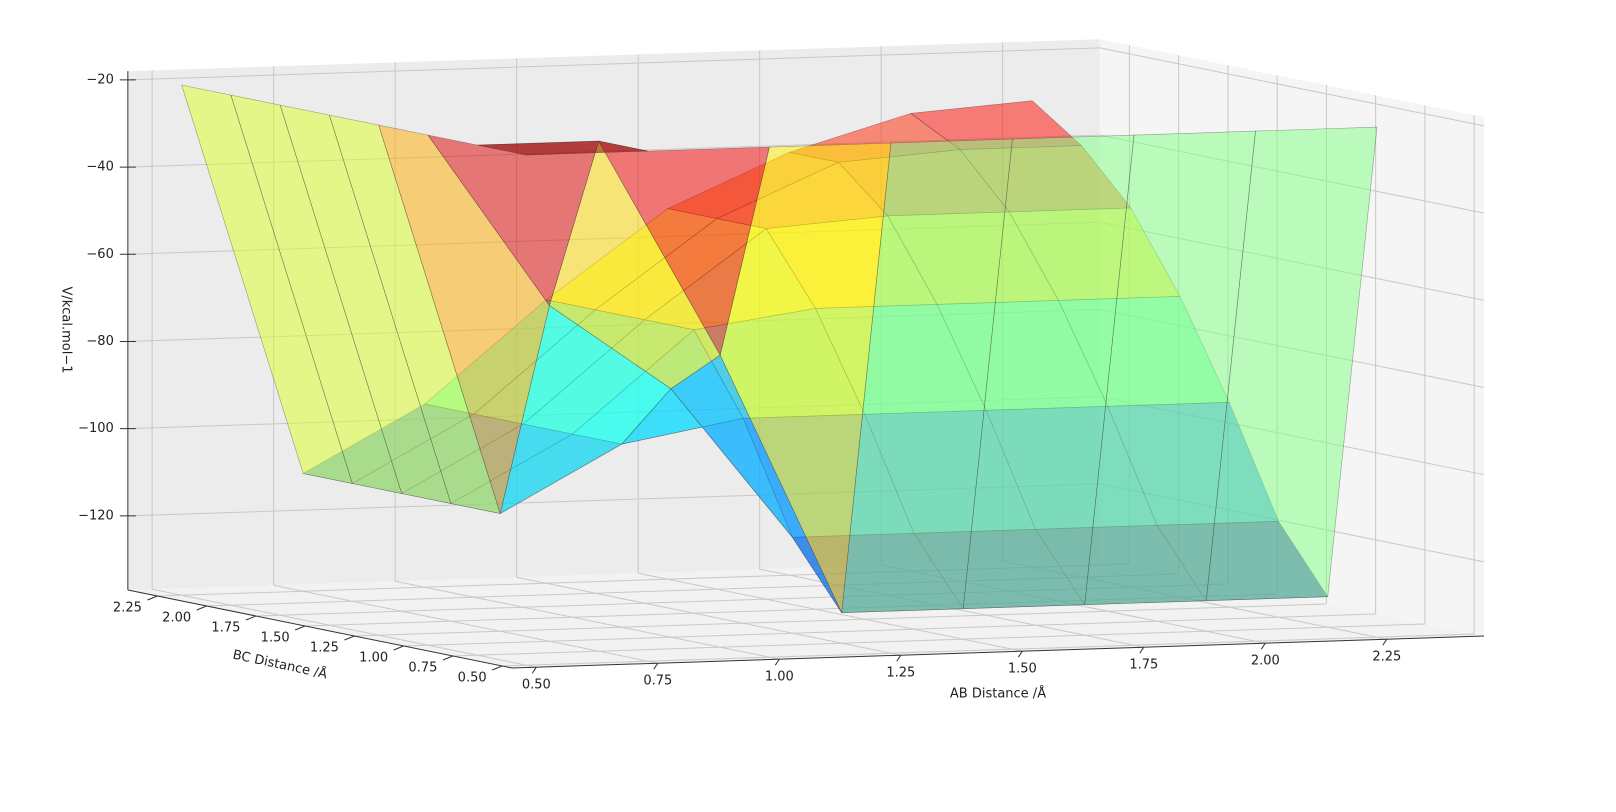  What do you see at coordinates (998, 694) in the screenshot?
I see `x-axis-label: AB Distance /Å` at bounding box center [998, 694].